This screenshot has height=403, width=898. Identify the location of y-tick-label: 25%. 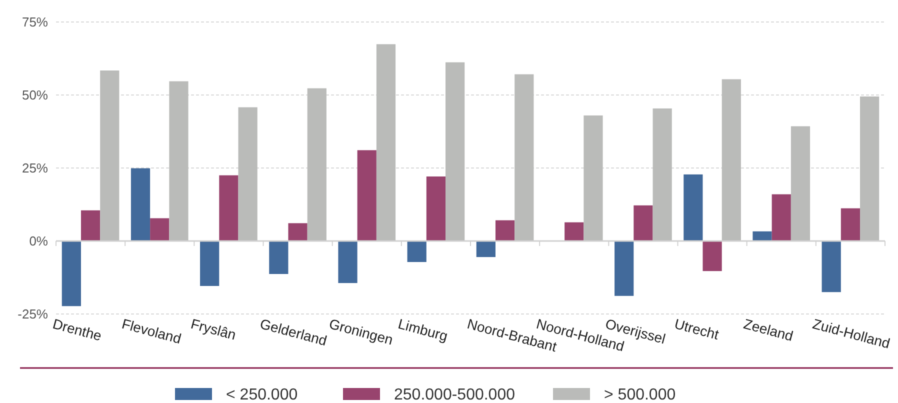
(35, 168).